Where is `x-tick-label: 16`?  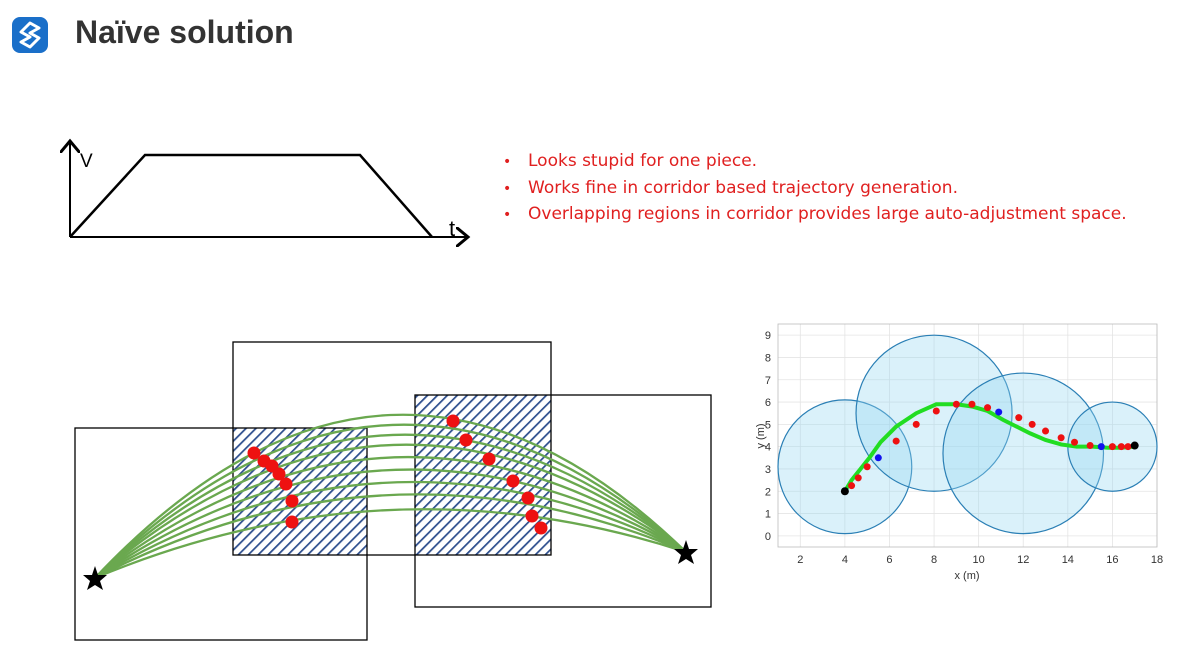
x-tick-label: 16 is located at coordinates (1112, 560).